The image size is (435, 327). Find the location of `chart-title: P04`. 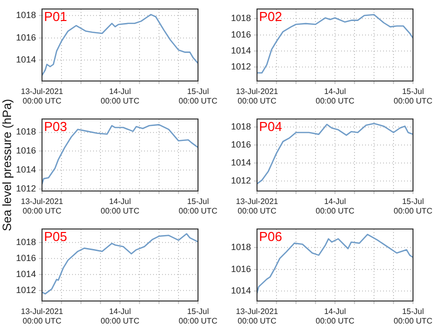

chart-title: P04 is located at coordinates (270, 126).